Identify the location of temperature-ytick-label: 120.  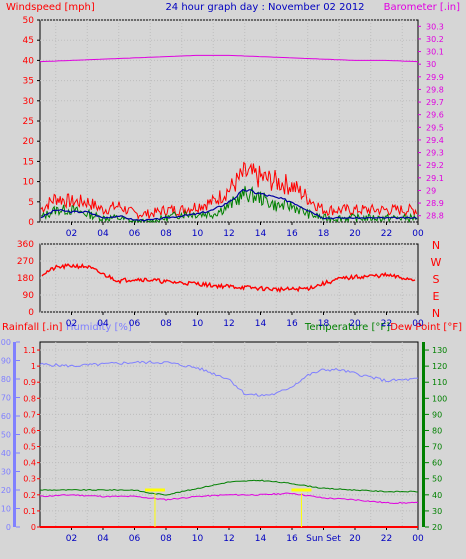
(439, 366).